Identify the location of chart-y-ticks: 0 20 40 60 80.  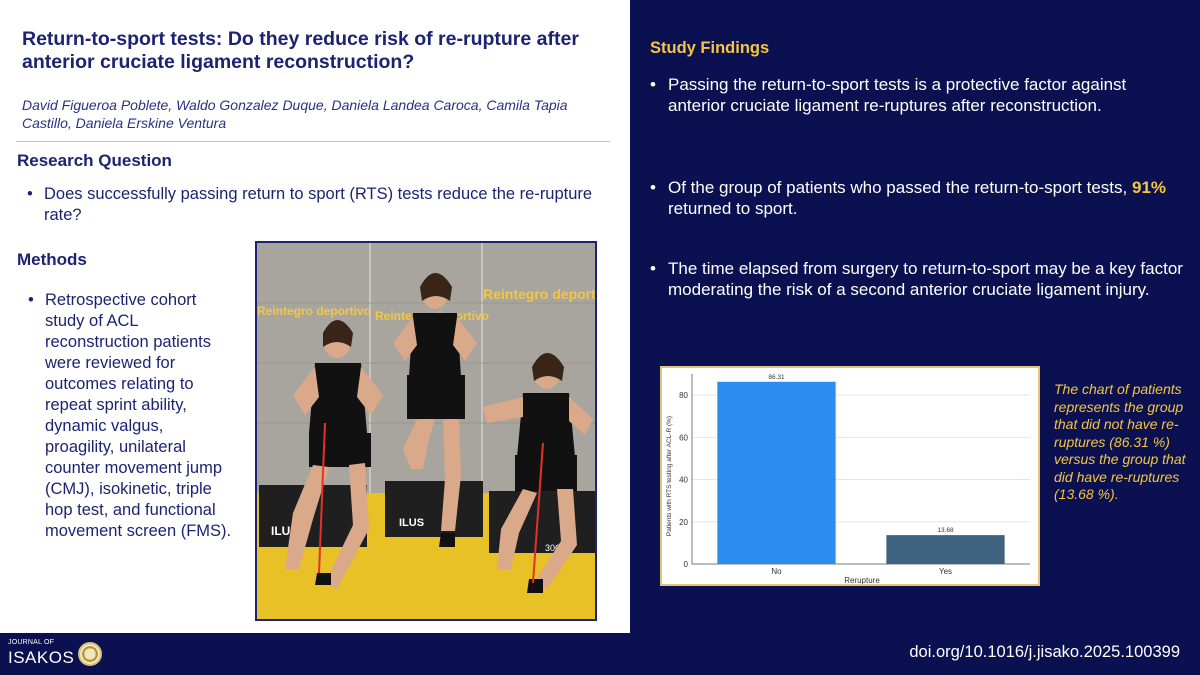
(683, 480).